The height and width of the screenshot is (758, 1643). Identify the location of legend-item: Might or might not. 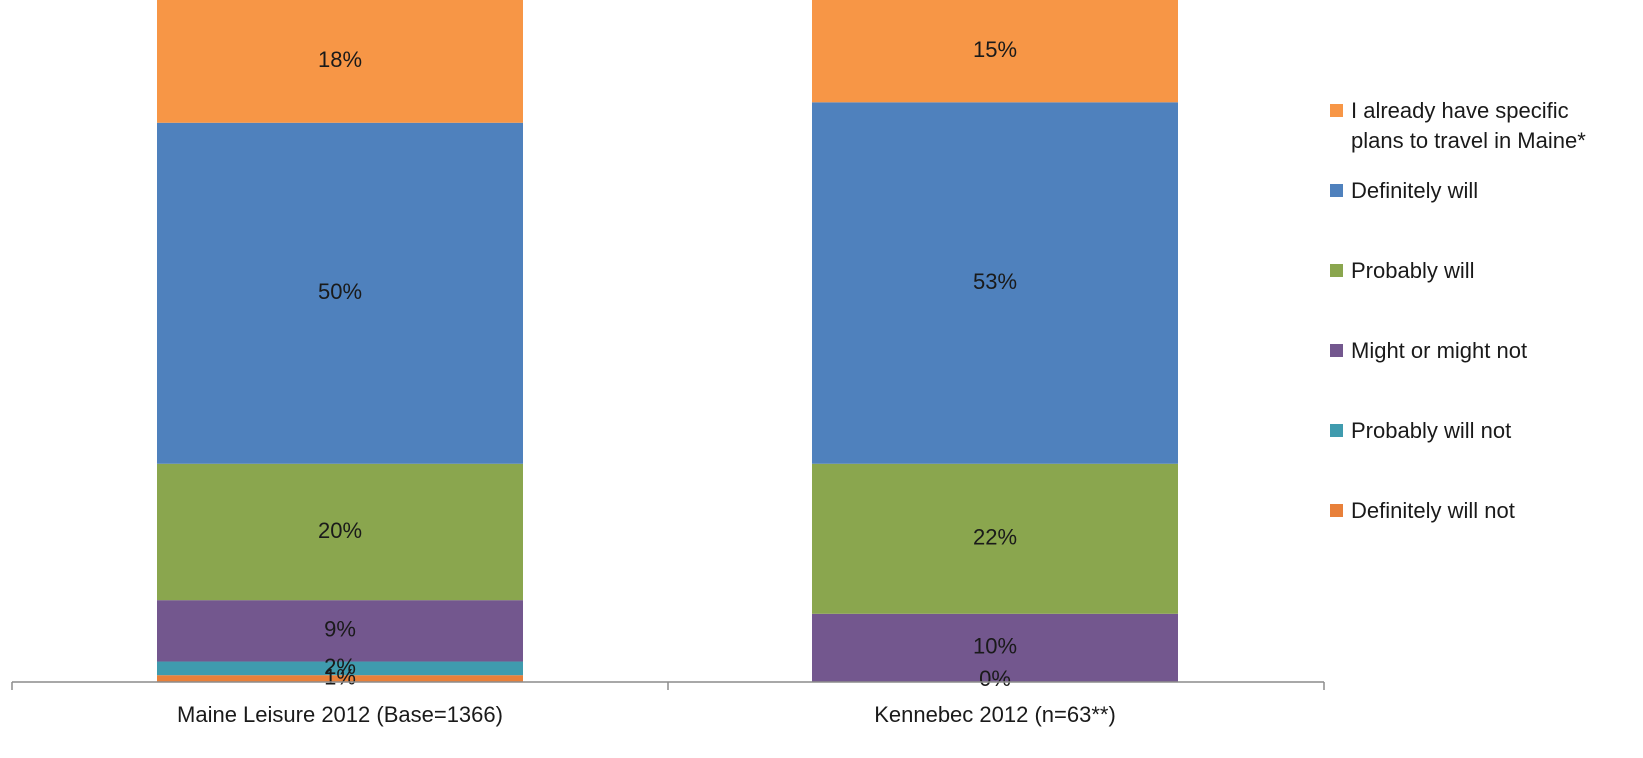
(1428, 351).